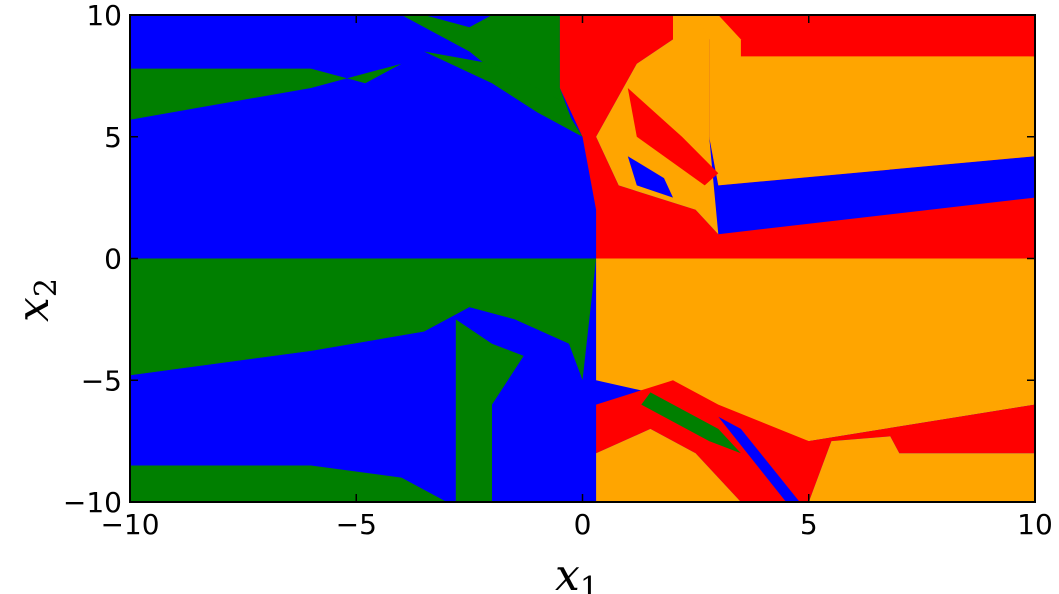  I want to click on y-axis-label-var: x, so click(33, 309).